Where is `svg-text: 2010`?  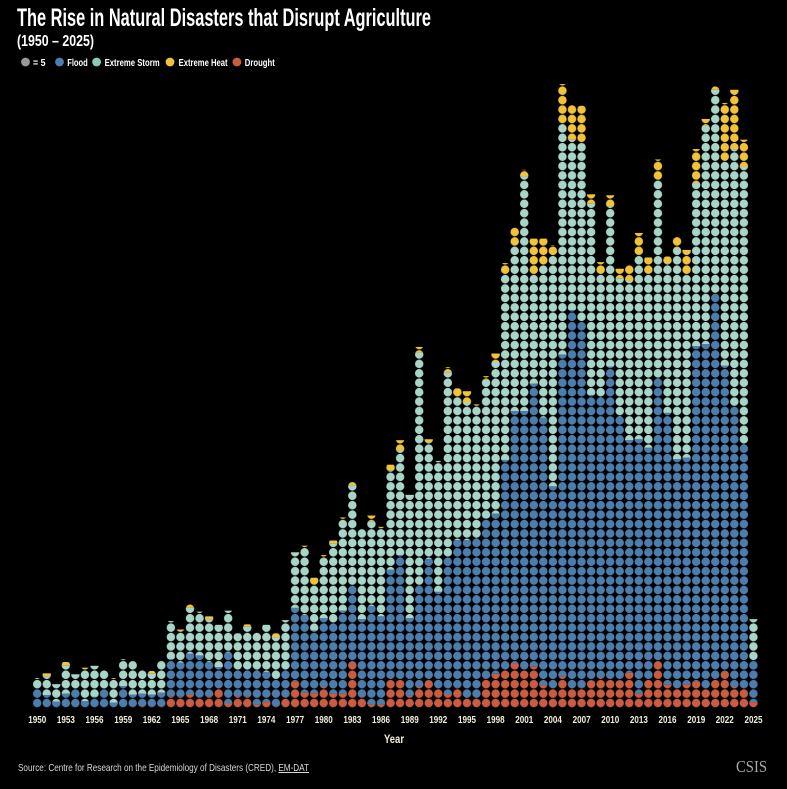 svg-text: 2010 is located at coordinates (610, 720).